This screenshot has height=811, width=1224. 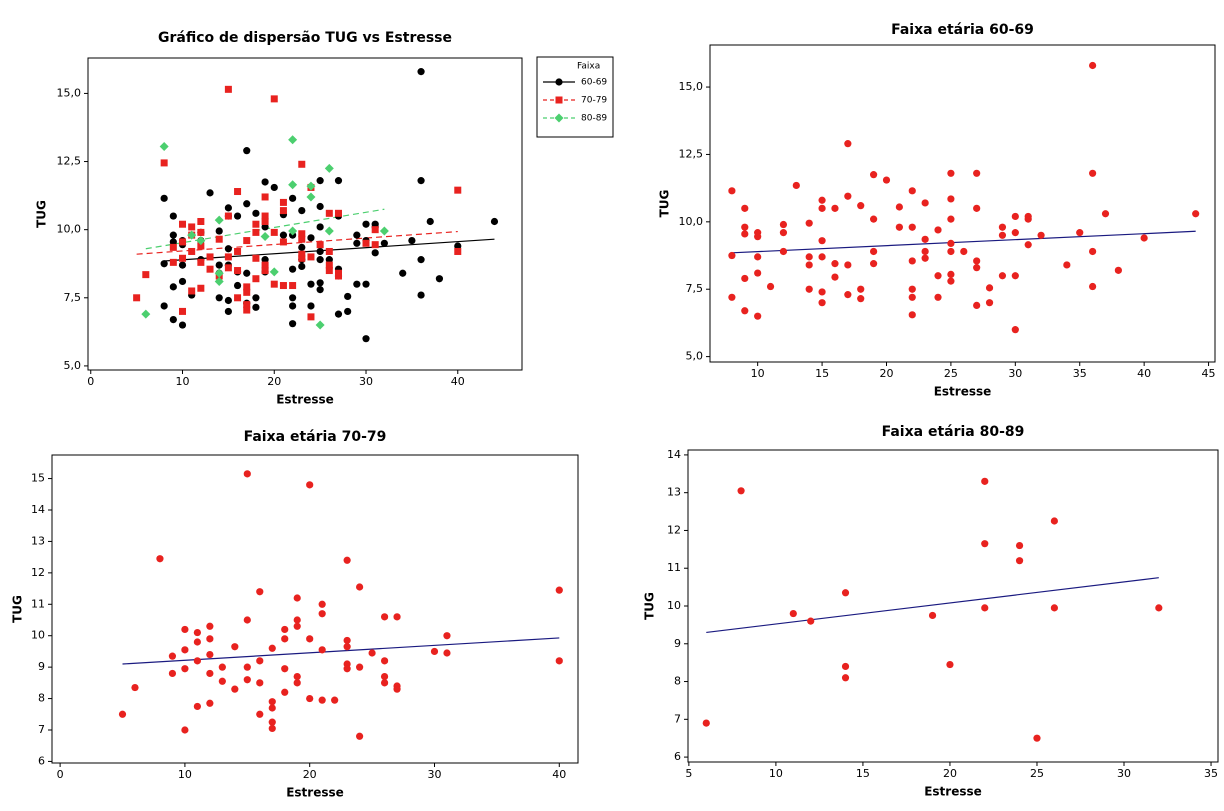 I want to click on legend-box, so click(x=575, y=97).